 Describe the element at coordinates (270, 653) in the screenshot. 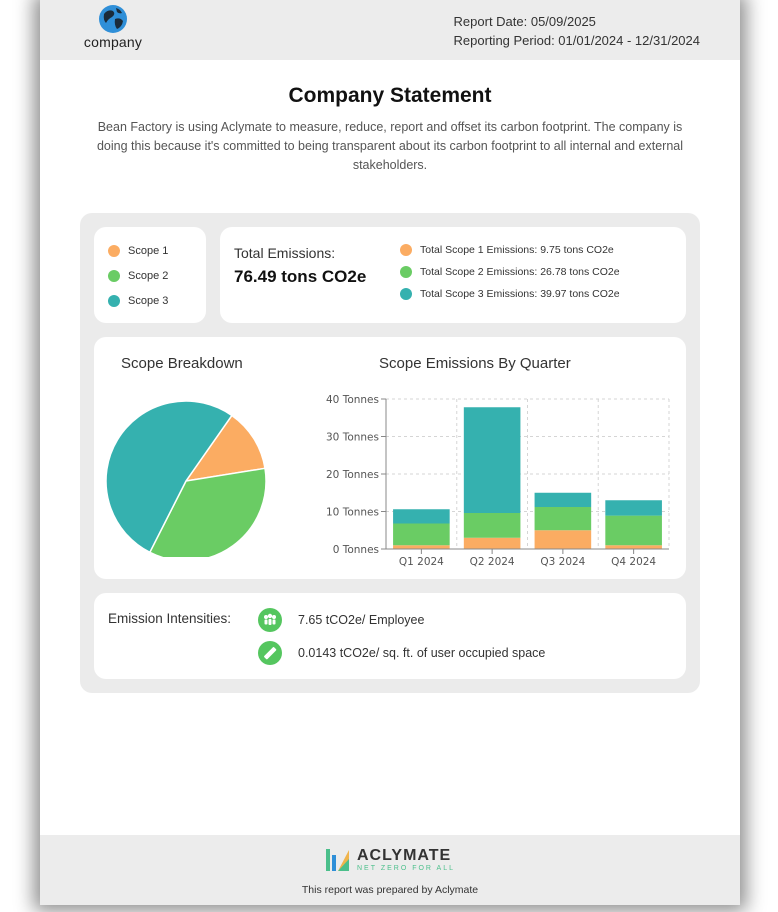

I see `ruler-icon` at that location.